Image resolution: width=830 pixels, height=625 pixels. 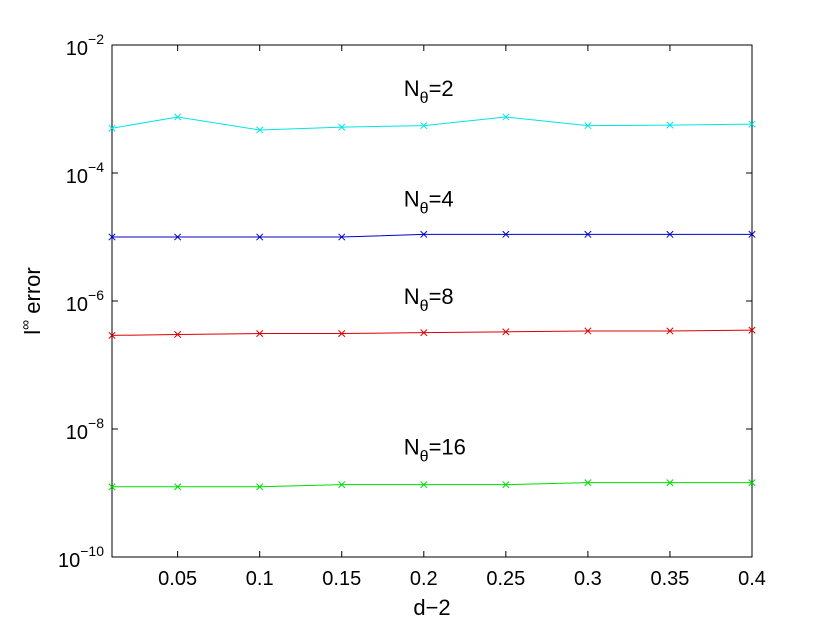 I want to click on series-label: Nθ=16, so click(x=435, y=449).